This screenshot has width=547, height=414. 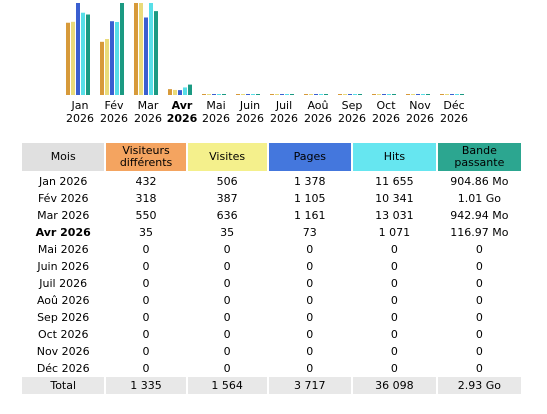 What do you see at coordinates (271, 283) in the screenshot?
I see `table-row: Juil 2026 0 0 0 0 0` at bounding box center [271, 283].